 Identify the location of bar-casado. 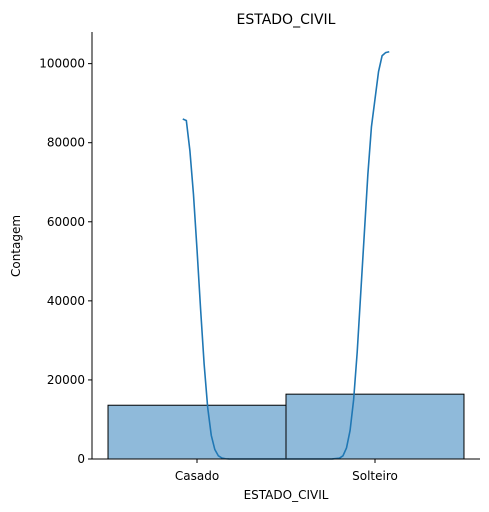
(197, 432).